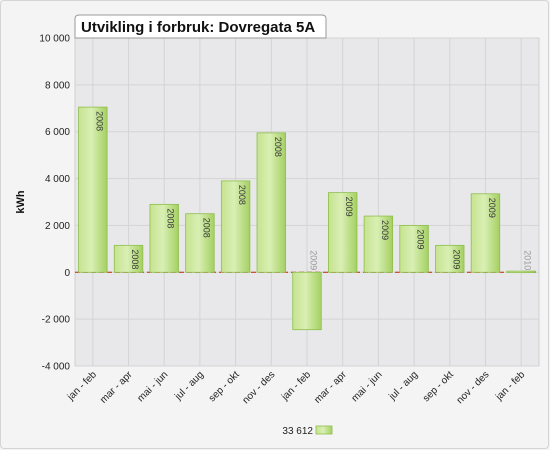 Image resolution: width=550 pixels, height=450 pixels. Describe the element at coordinates (56, 367) in the screenshot. I see `y-tick-label: -4 000` at that location.